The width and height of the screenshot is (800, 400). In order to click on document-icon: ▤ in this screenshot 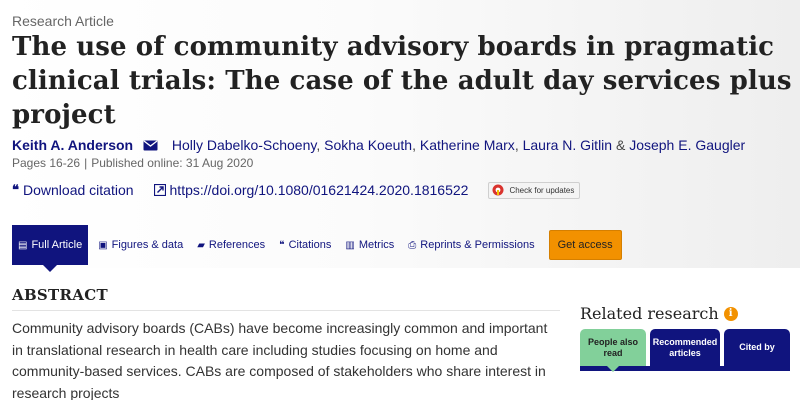, I will do `click(23, 245)`.